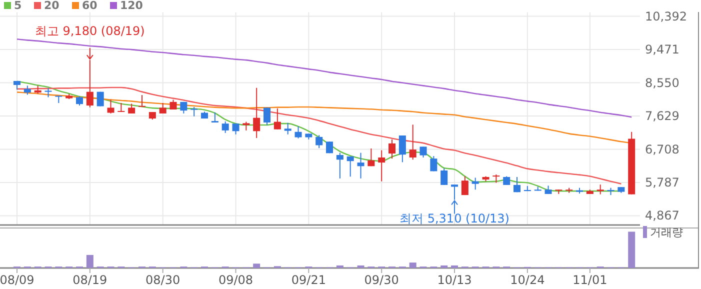 Image resolution: width=701 pixels, height=289 pixels. Describe the element at coordinates (662, 116) in the screenshot. I see `y-tick-label: 7,629` at that location.